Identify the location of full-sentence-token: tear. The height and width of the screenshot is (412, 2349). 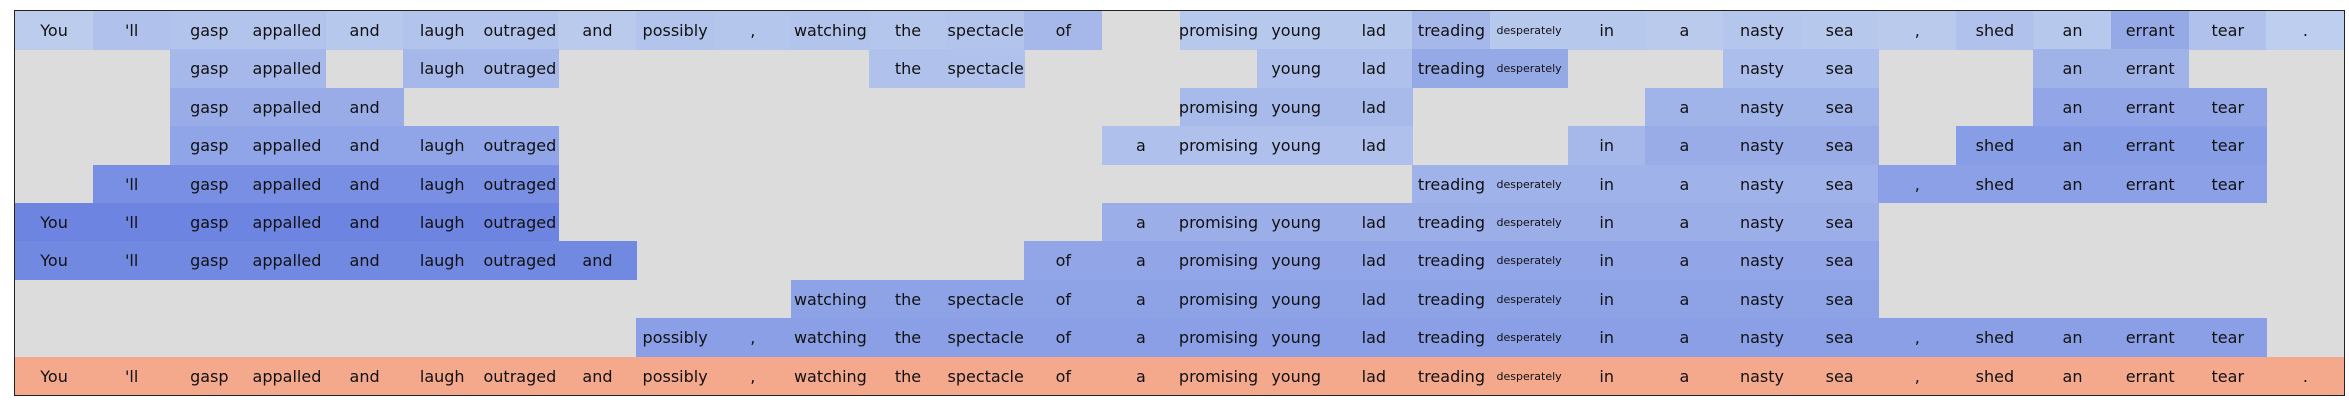
(2227, 375).